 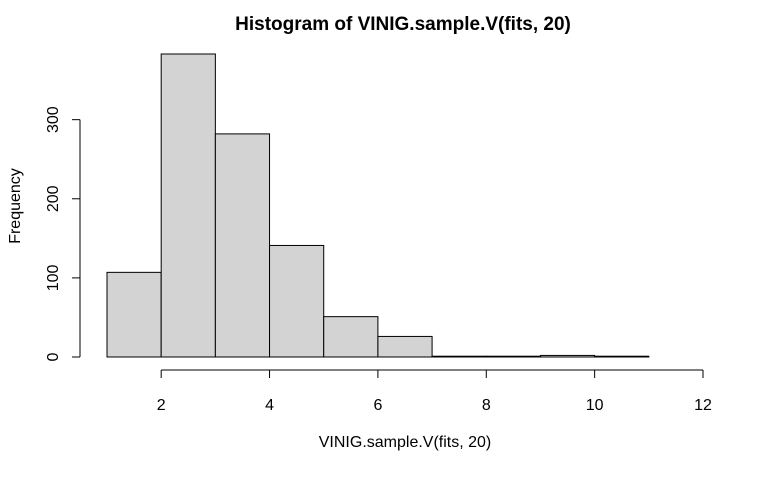 What do you see at coordinates (63, 233) in the screenshot?
I see `y-axis: 0 100 200 300` at bounding box center [63, 233].